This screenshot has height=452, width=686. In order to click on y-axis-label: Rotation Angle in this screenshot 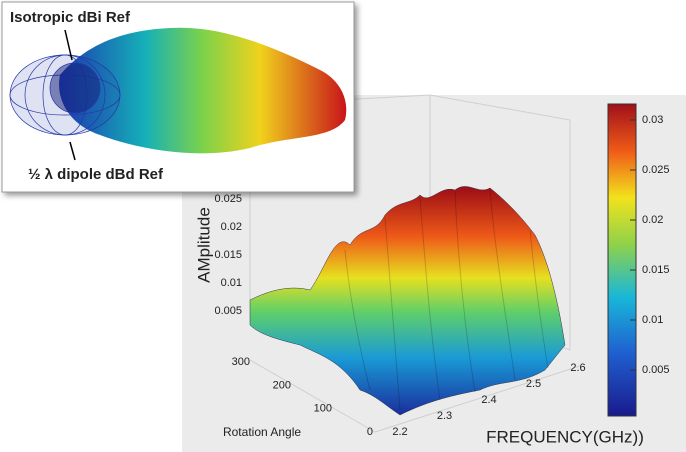, I will do `click(262, 432)`.